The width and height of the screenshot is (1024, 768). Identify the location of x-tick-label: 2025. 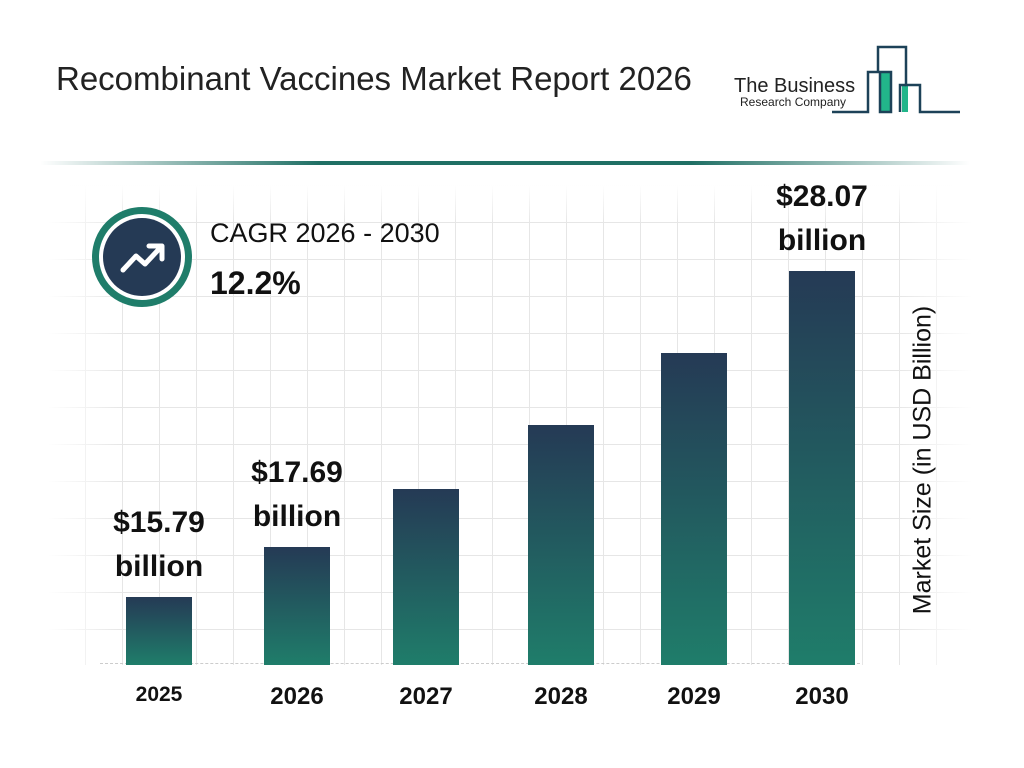
(159, 694).